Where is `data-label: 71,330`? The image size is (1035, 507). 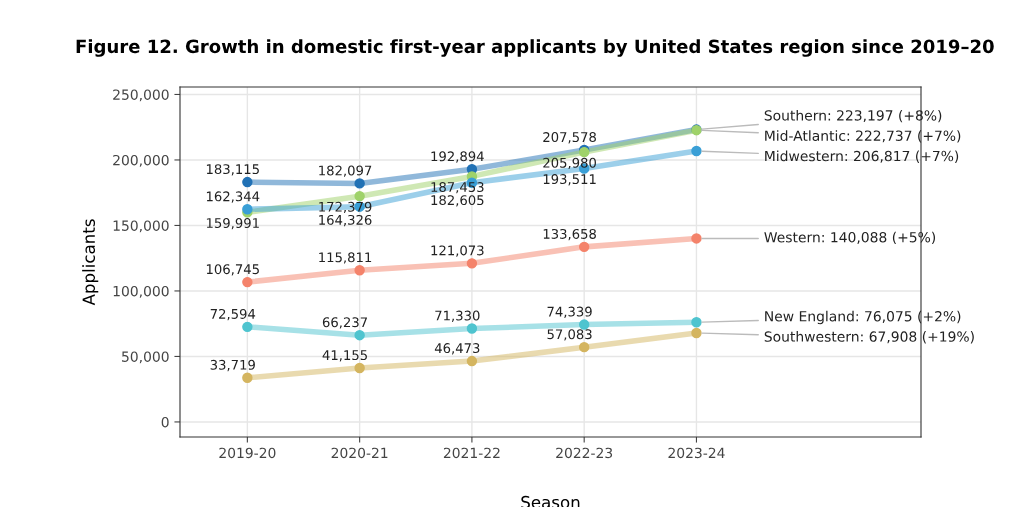 data-label: 71,330 is located at coordinates (457, 316).